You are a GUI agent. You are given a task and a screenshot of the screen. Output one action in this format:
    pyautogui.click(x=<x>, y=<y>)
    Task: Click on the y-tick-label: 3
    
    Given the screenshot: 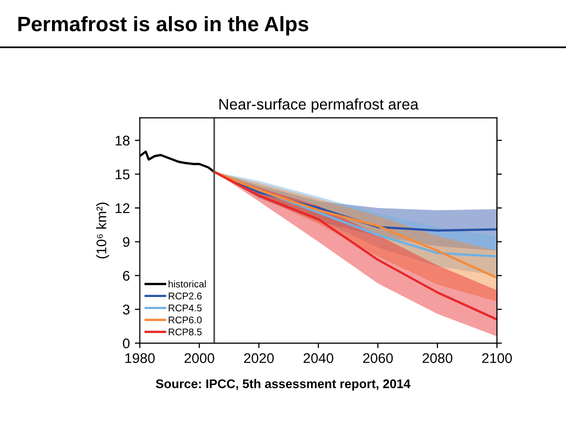 What is the action you would take?
    pyautogui.click(x=126, y=309)
    